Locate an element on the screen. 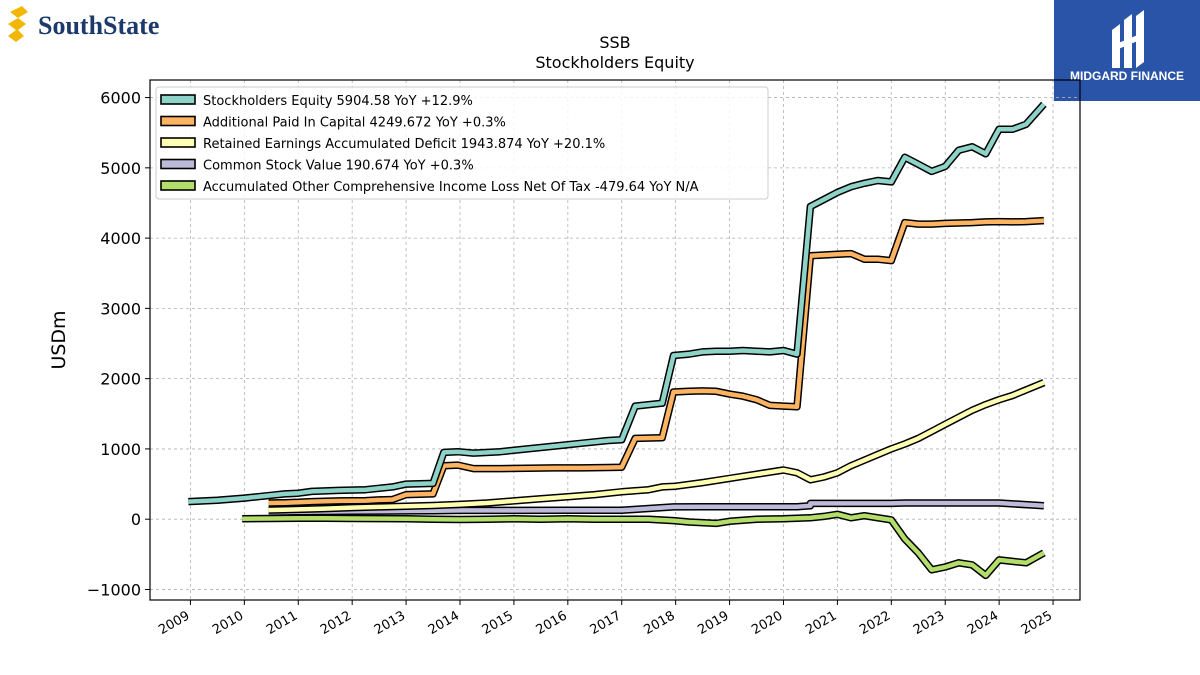 Image resolution: width=1200 pixels, height=675 pixels. x-tick-label: 2014 is located at coordinates (444, 623).